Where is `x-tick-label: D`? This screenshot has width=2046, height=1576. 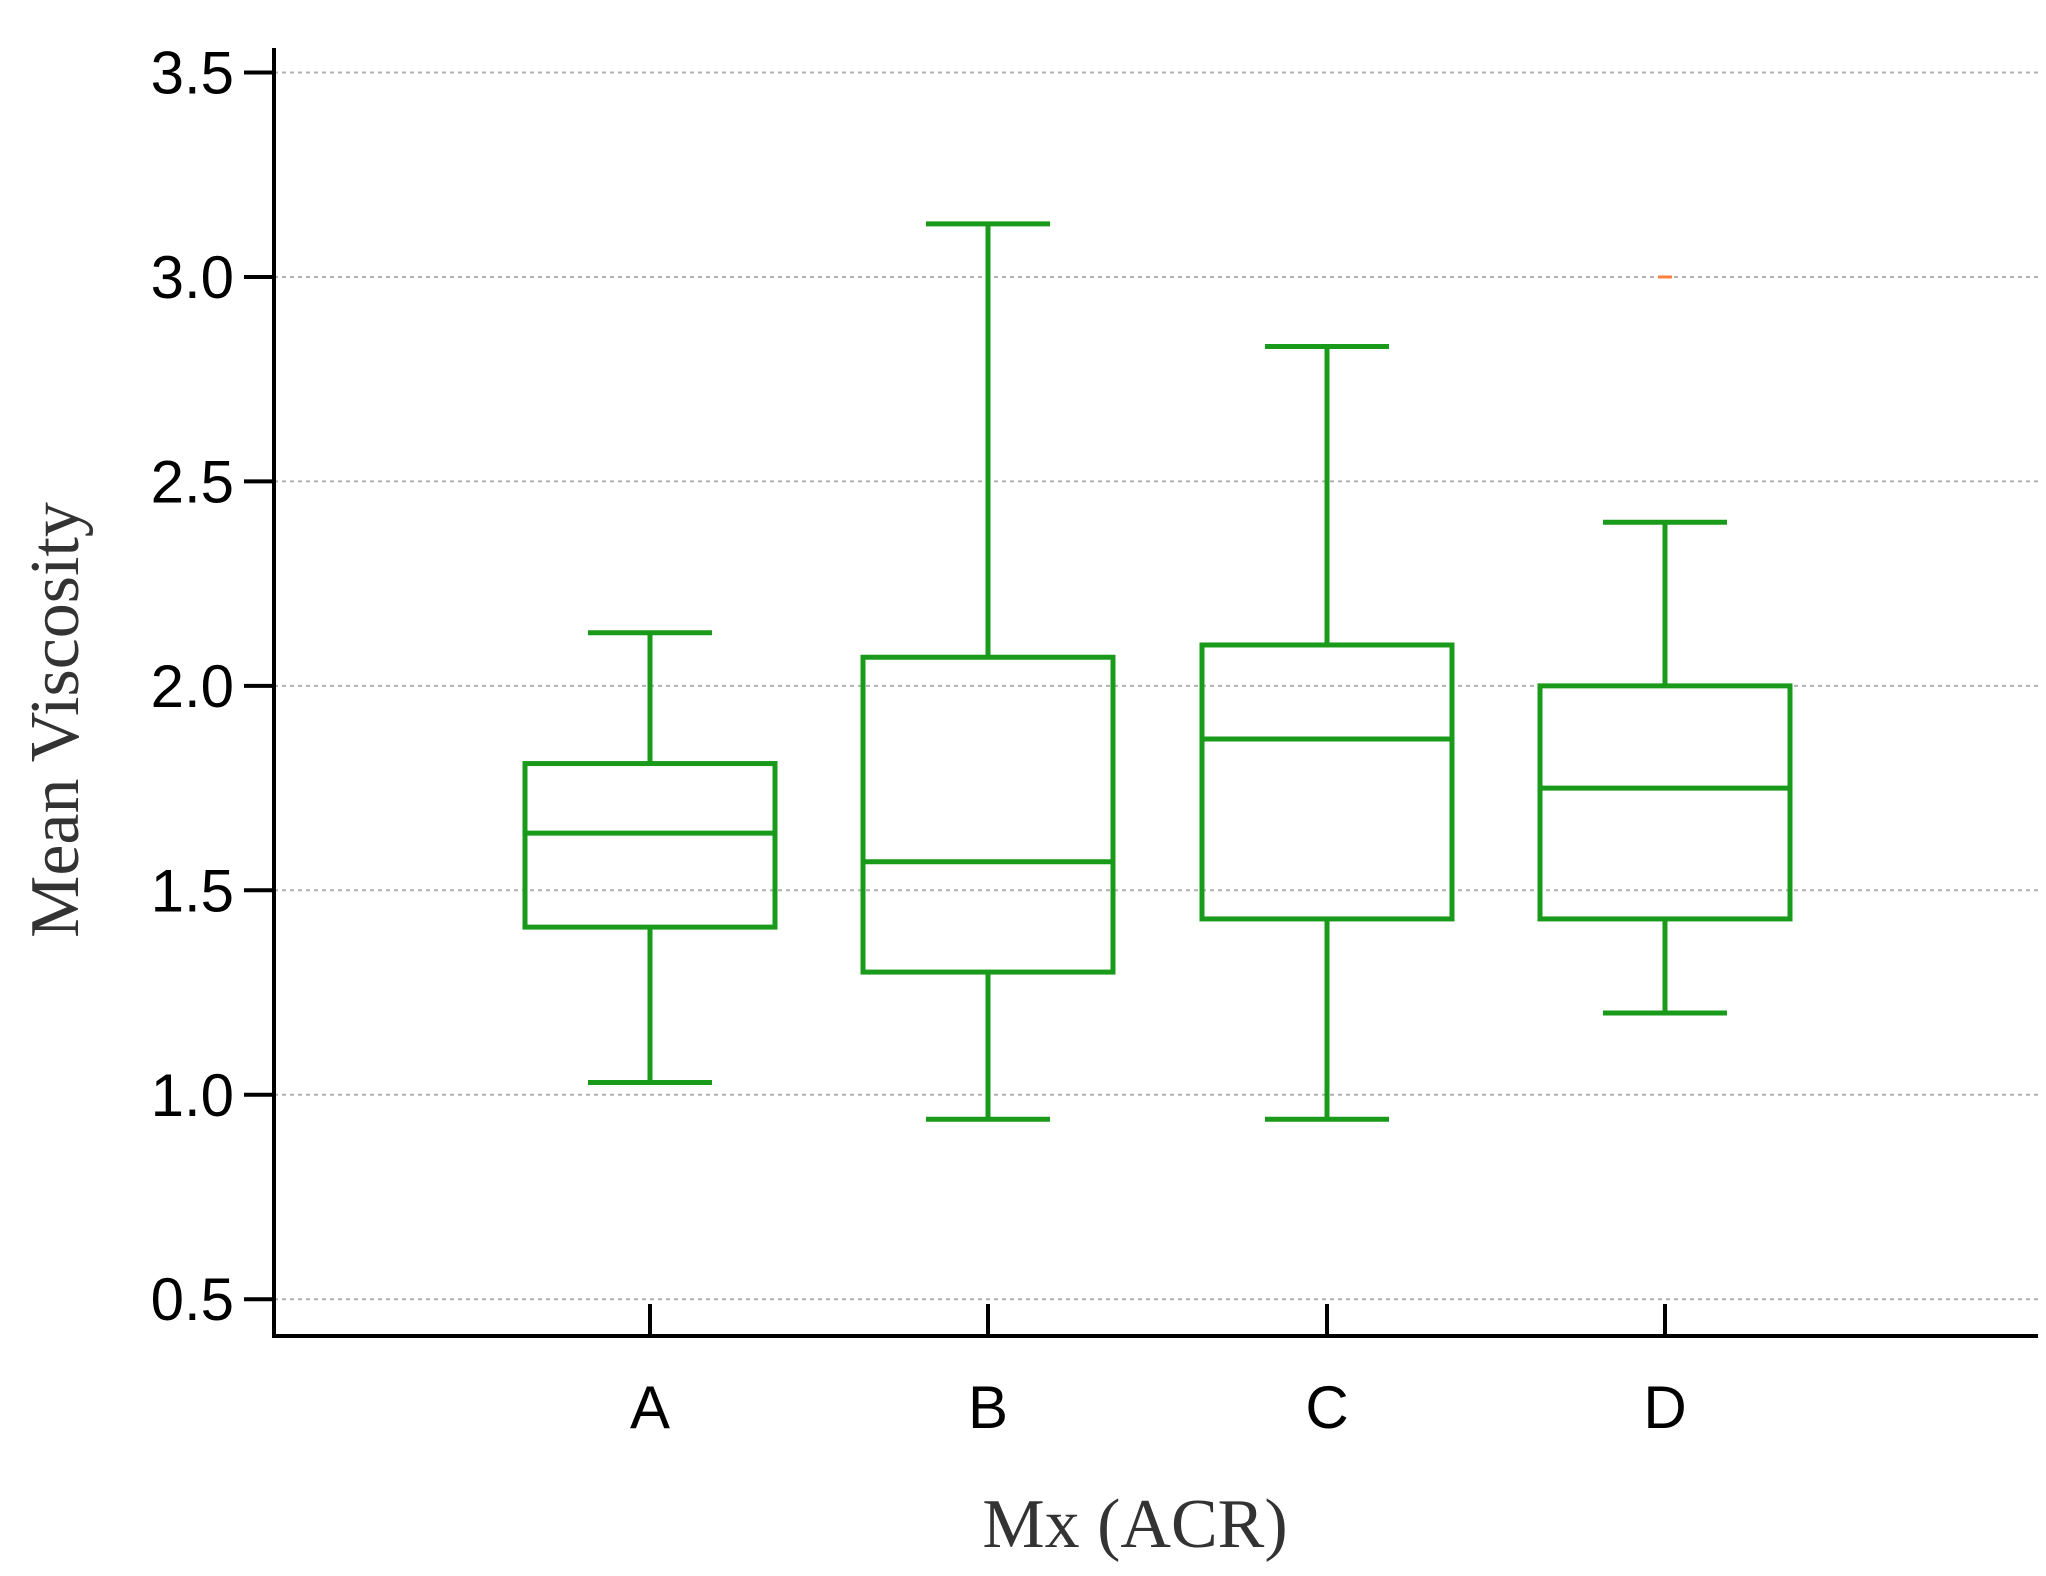 x-tick-label: D is located at coordinates (1664, 1407).